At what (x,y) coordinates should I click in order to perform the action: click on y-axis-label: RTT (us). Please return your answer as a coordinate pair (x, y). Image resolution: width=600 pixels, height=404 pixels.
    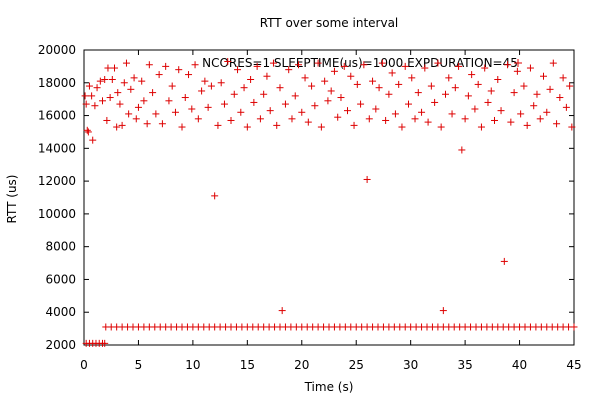
    Looking at the image, I should click on (12, 199).